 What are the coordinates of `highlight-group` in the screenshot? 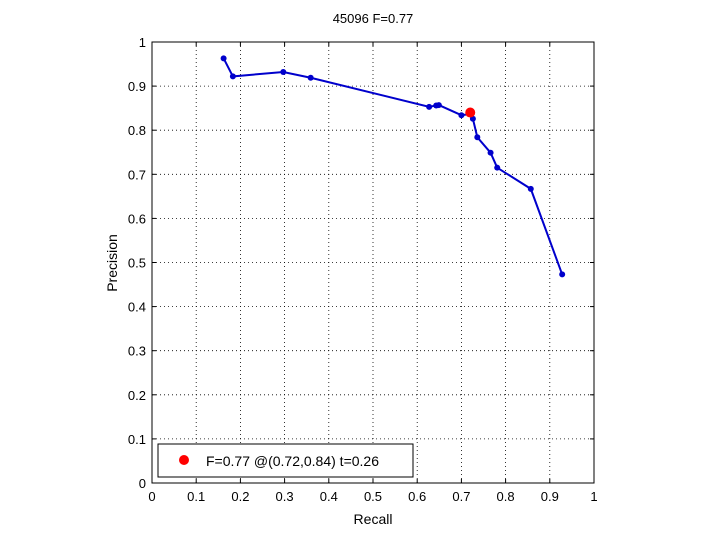 It's located at (470, 112).